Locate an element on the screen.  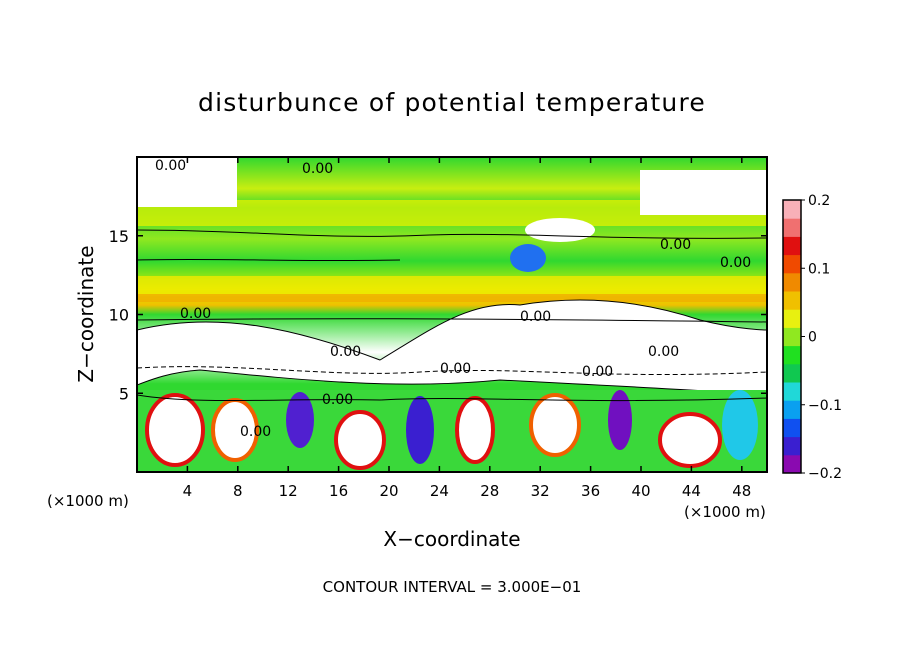
upper-blue-patch is located at coordinates (528, 258).